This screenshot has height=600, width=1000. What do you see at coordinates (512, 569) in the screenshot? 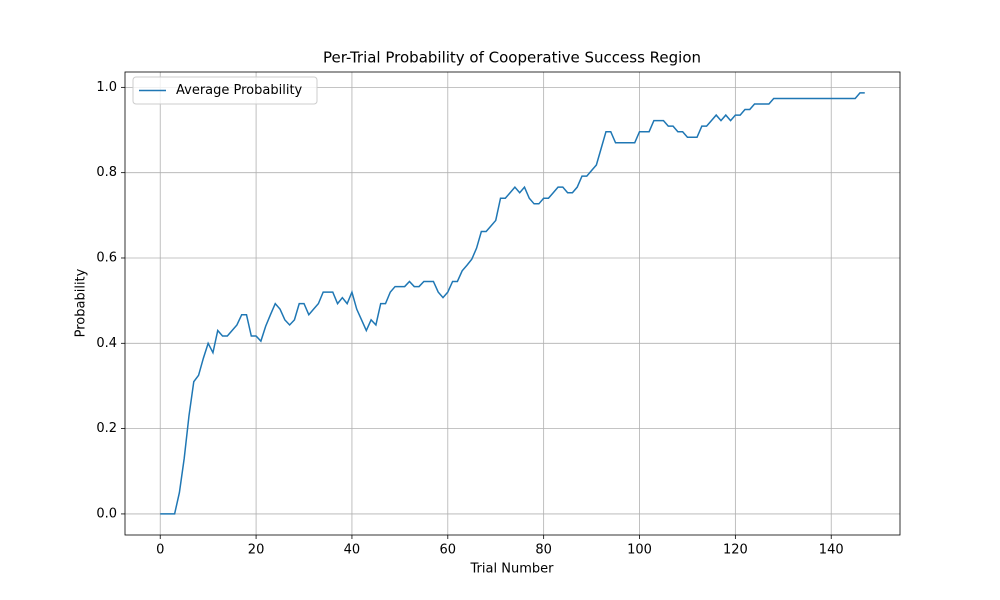
I see `x-axis-label: Trial Number` at bounding box center [512, 569].